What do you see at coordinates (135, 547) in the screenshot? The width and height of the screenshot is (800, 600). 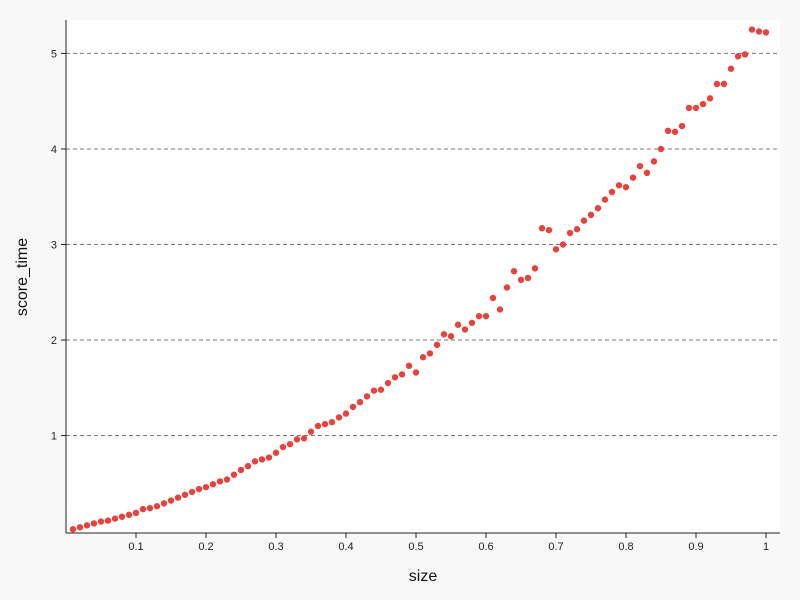 I see `x-tick-label: 0.1` at bounding box center [135, 547].